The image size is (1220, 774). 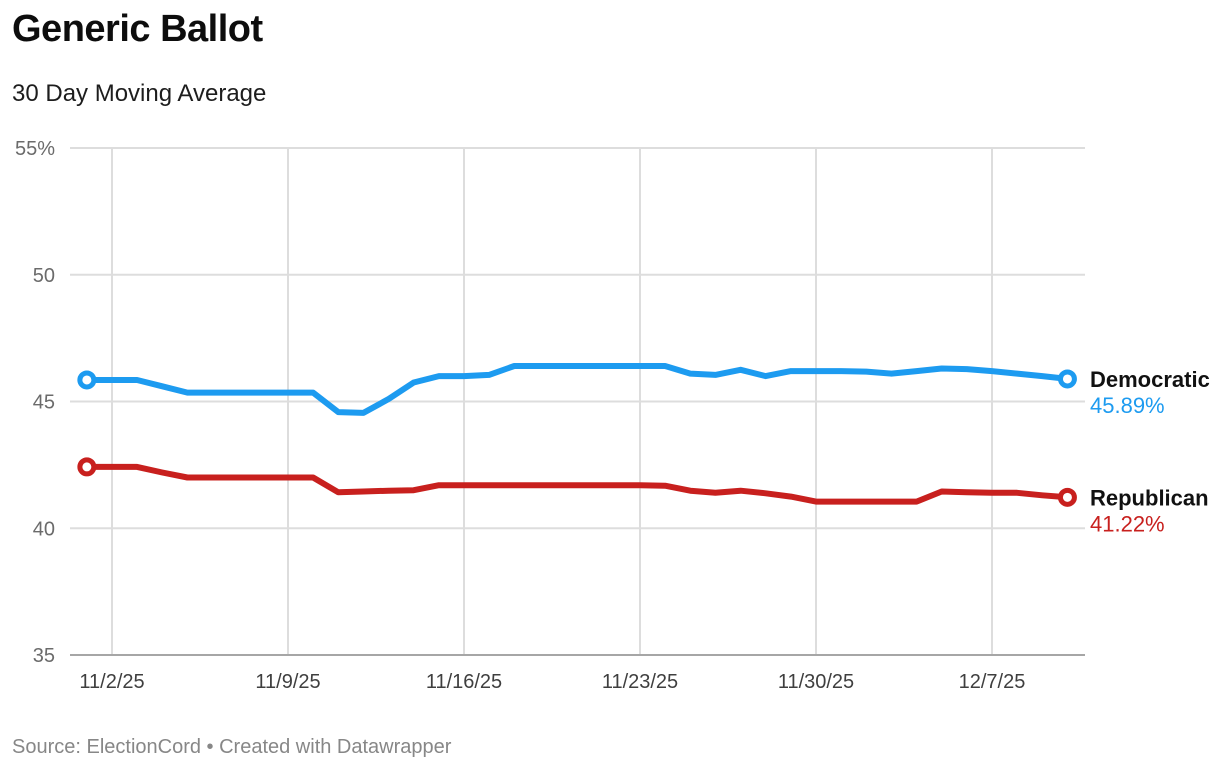 I want to click on x-axis-tick-label: 12/7/25, so click(x=992, y=682).